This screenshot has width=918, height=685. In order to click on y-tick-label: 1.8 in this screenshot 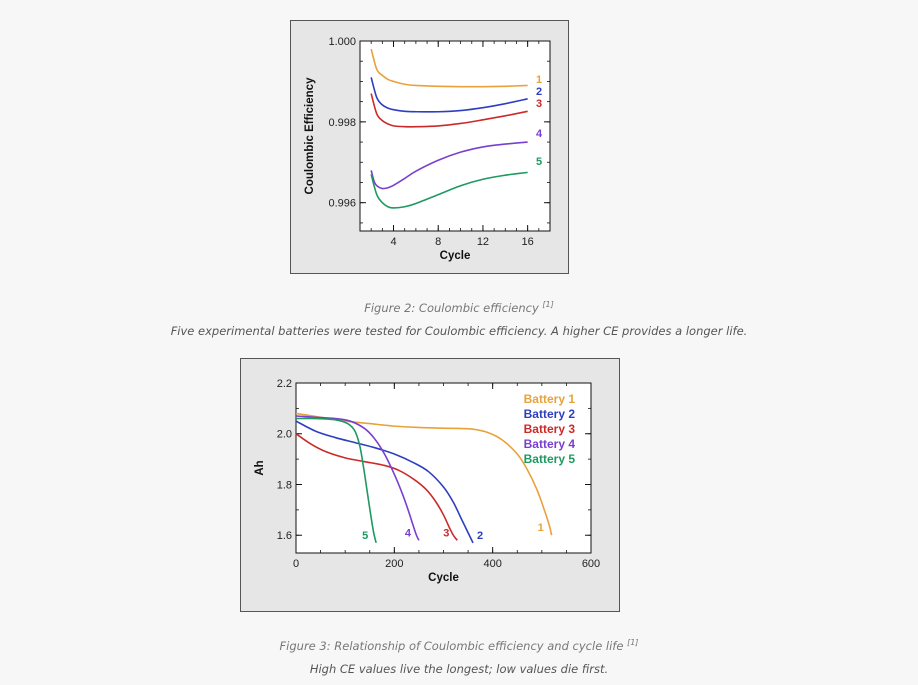, I will do `click(284, 485)`.